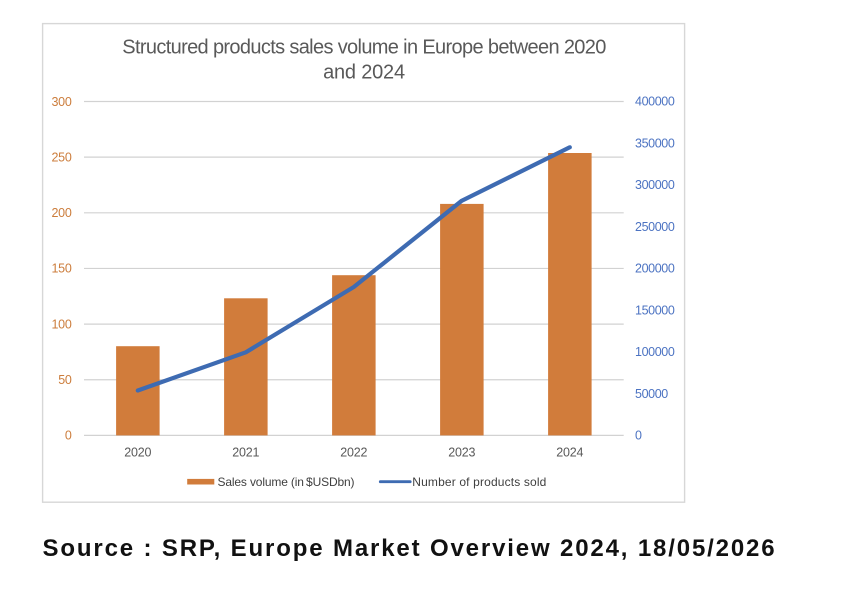 The width and height of the screenshot is (842, 595). I want to click on svg-text: 250000, so click(655, 227).